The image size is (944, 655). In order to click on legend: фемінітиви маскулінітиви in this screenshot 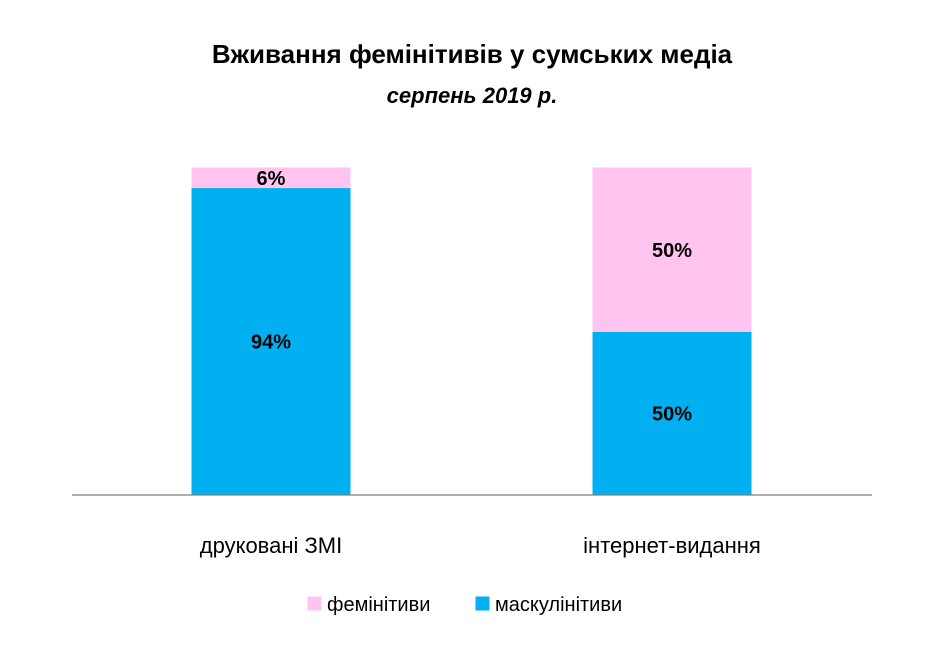, I will do `click(464, 605)`.